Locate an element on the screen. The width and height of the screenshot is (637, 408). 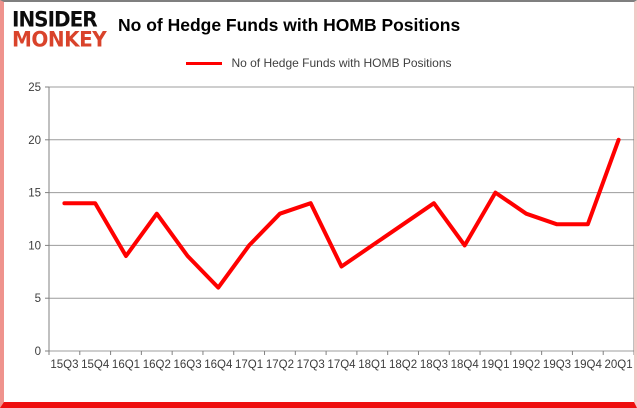
y-tick-label: 20 is located at coordinates (34, 141).